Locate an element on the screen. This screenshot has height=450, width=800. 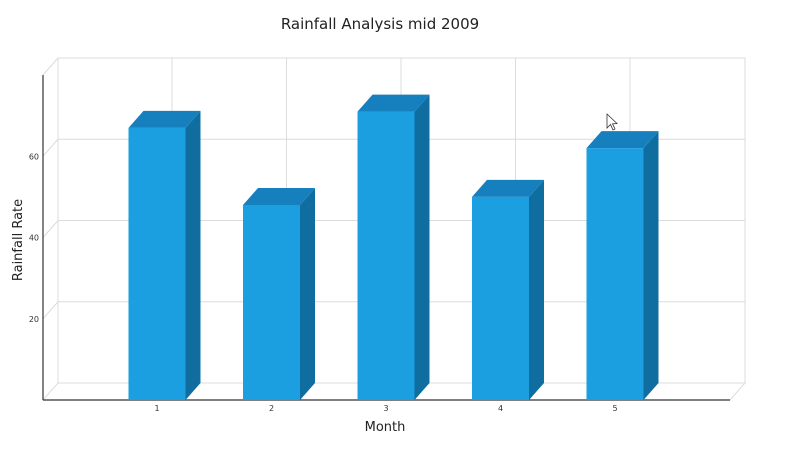
y-tick-labels: 20 40 60 is located at coordinates (34, 238).